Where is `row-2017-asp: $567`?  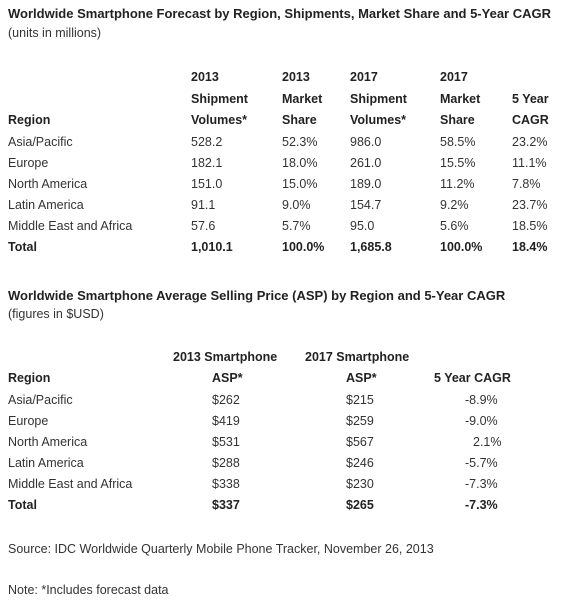 row-2017-asp: $567 is located at coordinates (360, 442).